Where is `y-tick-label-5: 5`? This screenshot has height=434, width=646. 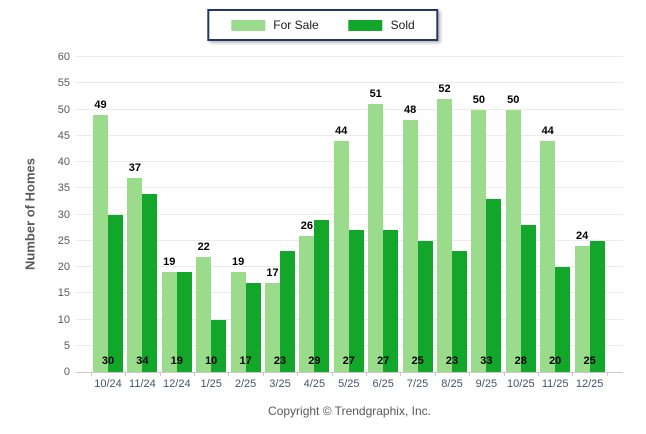 y-tick-label-5: 5 is located at coordinates (66, 345).